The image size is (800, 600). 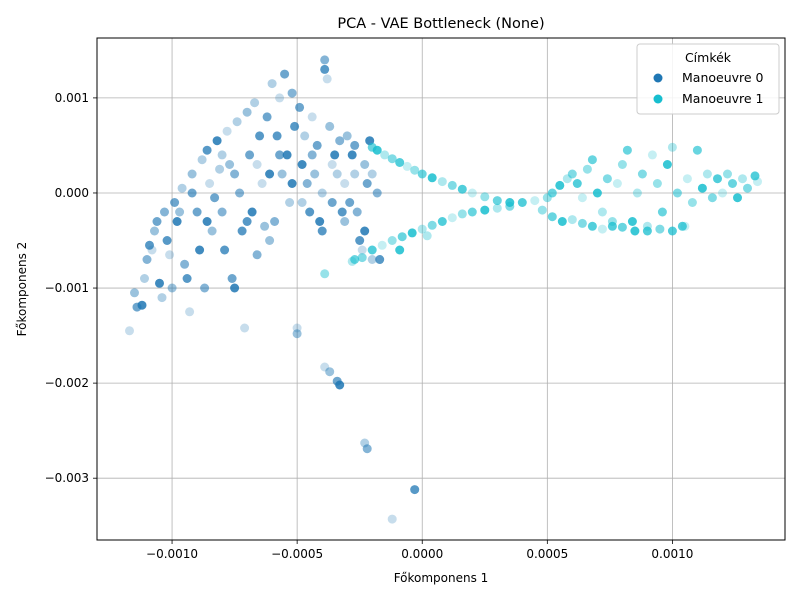 What do you see at coordinates (67, 383) in the screenshot?
I see `y-tick-label: −0.002` at bounding box center [67, 383].